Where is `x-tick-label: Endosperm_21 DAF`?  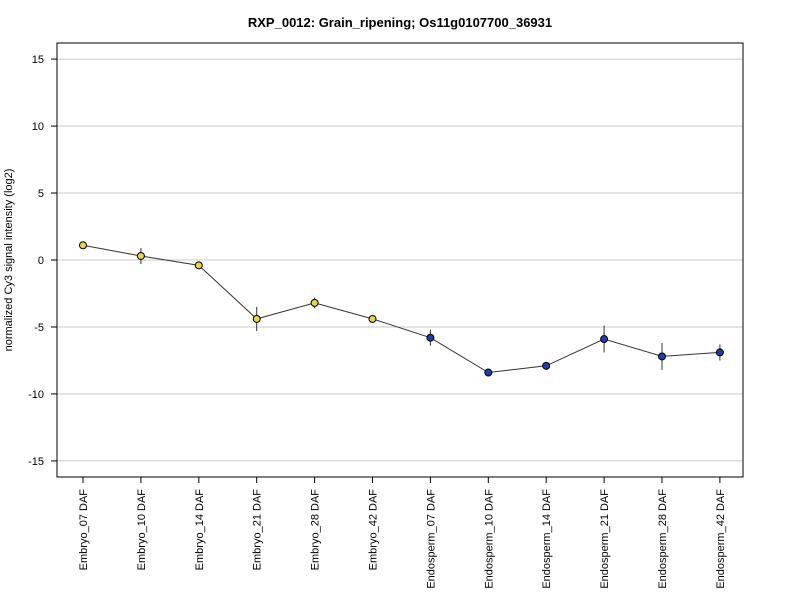 x-tick-label: Endosperm_21 DAF is located at coordinates (605, 539).